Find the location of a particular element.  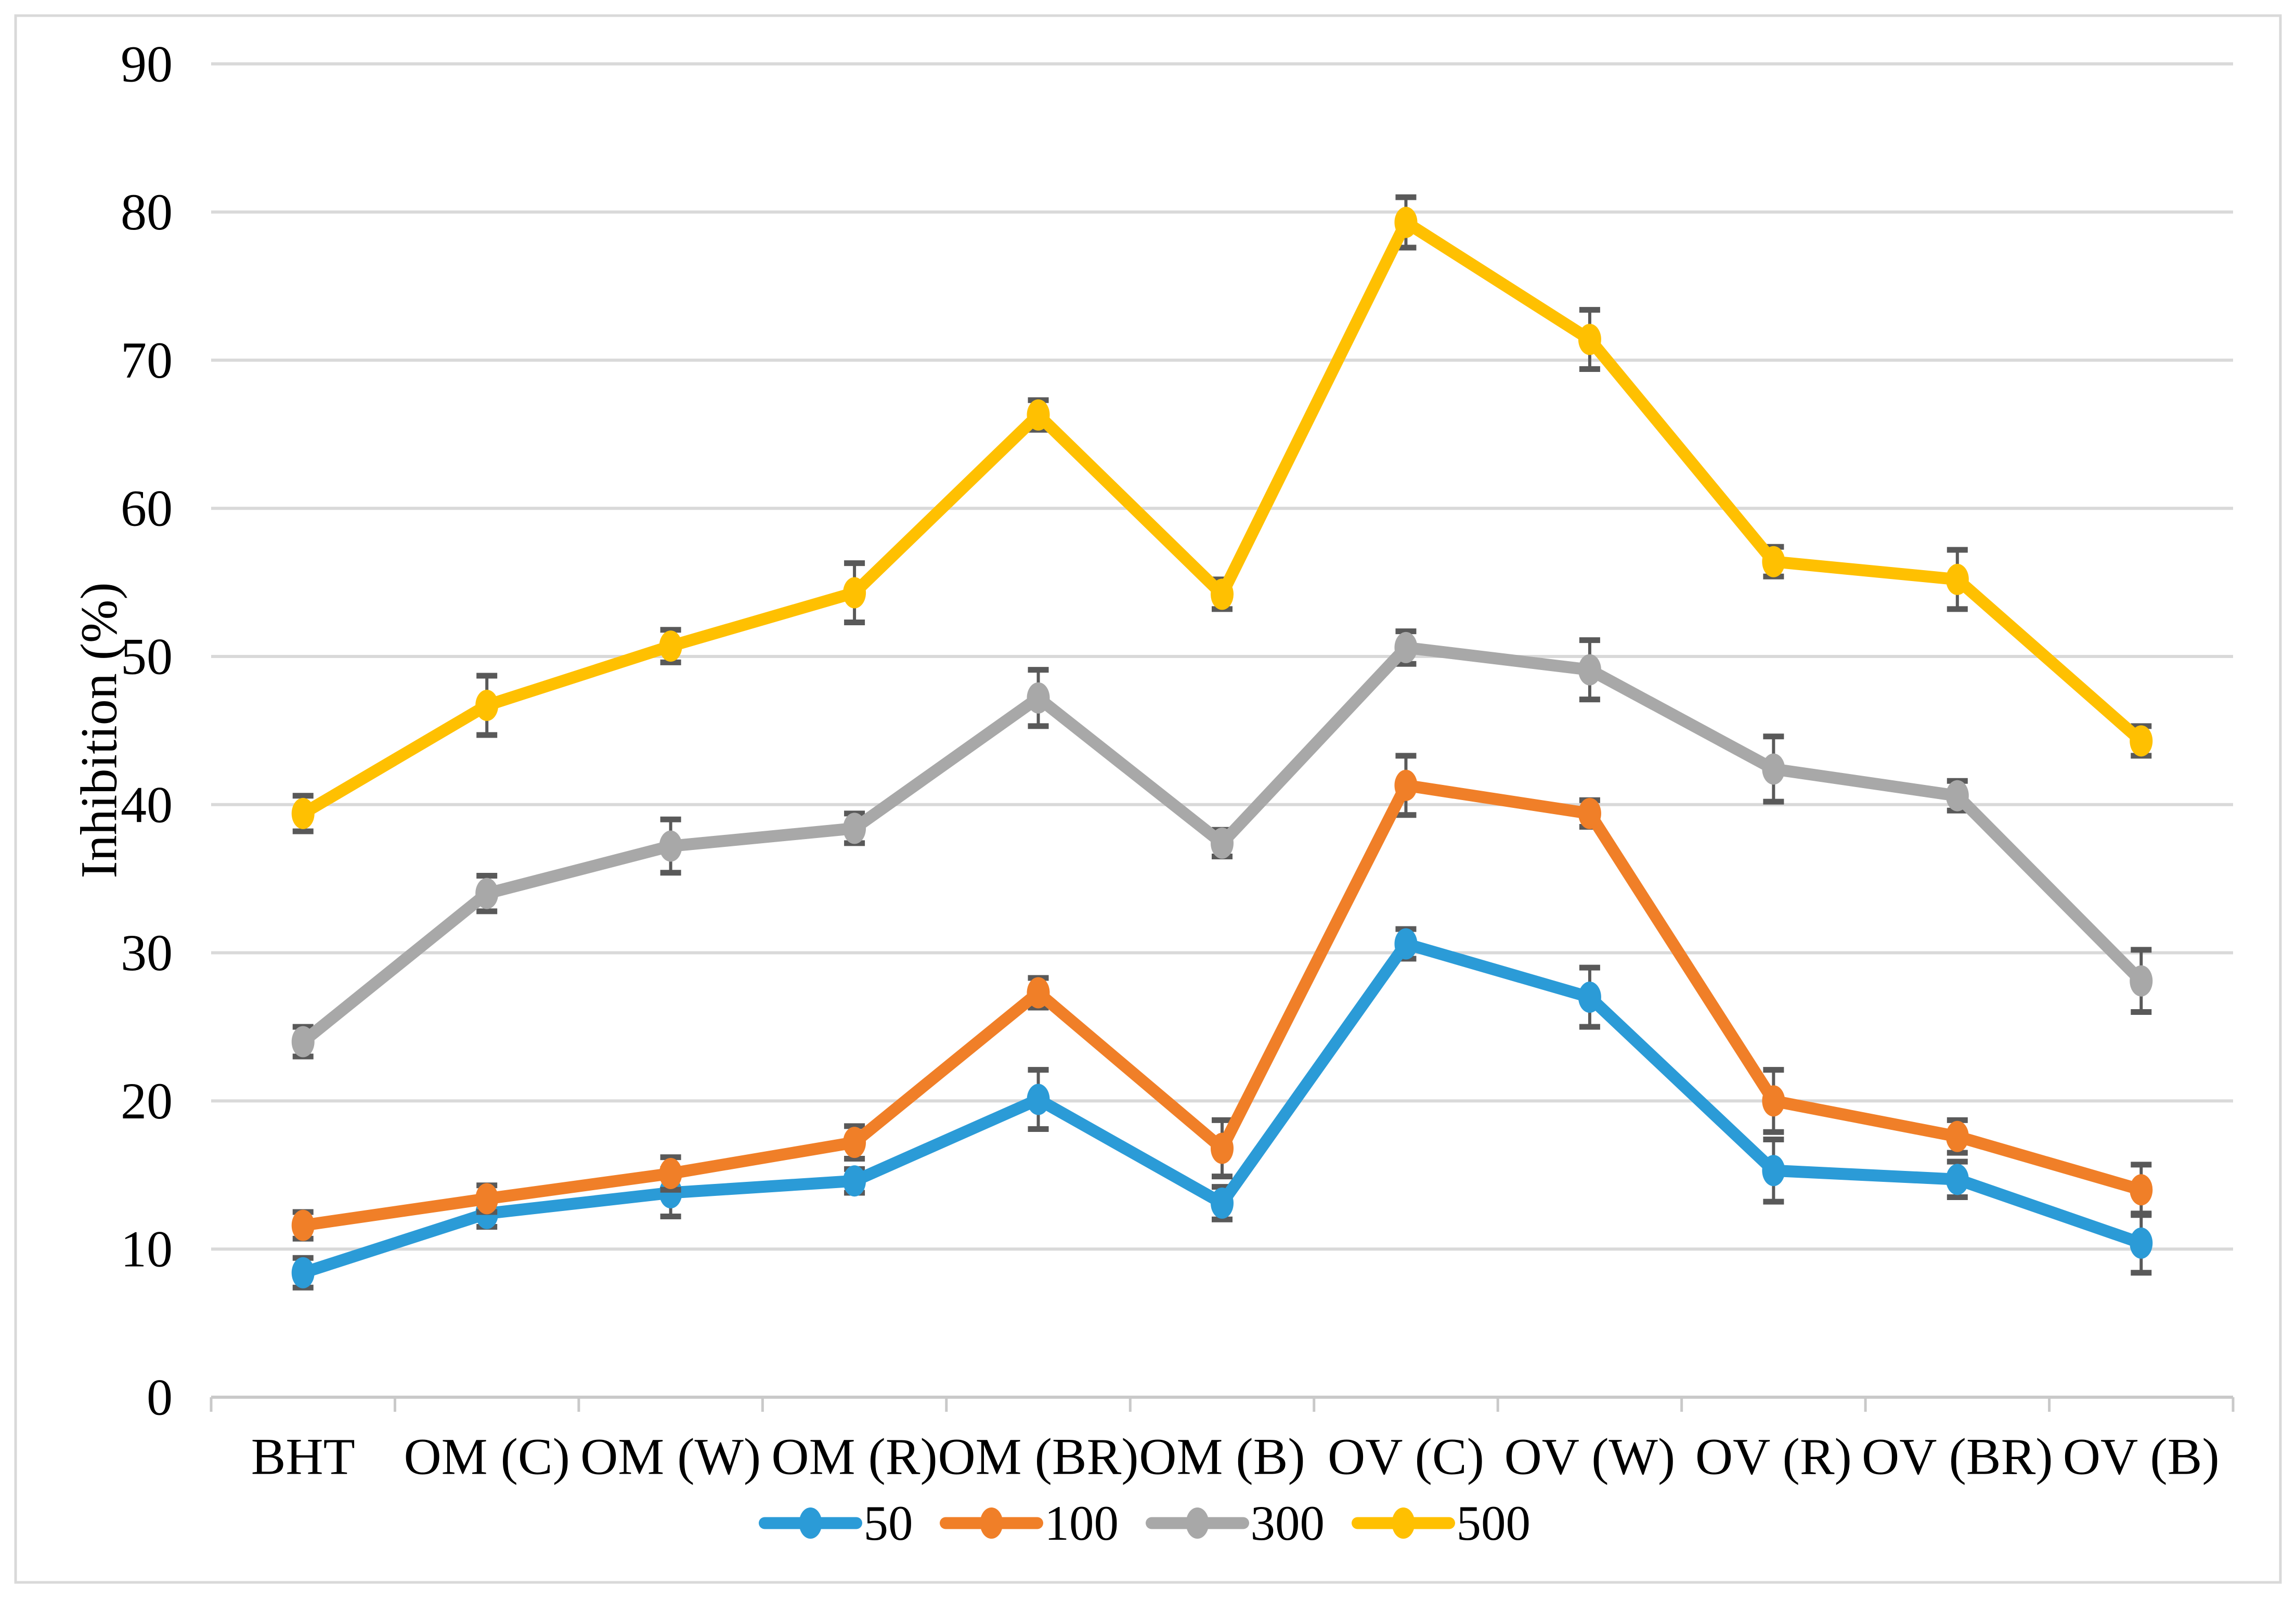

legend-item-50: 50 is located at coordinates (836, 1523).